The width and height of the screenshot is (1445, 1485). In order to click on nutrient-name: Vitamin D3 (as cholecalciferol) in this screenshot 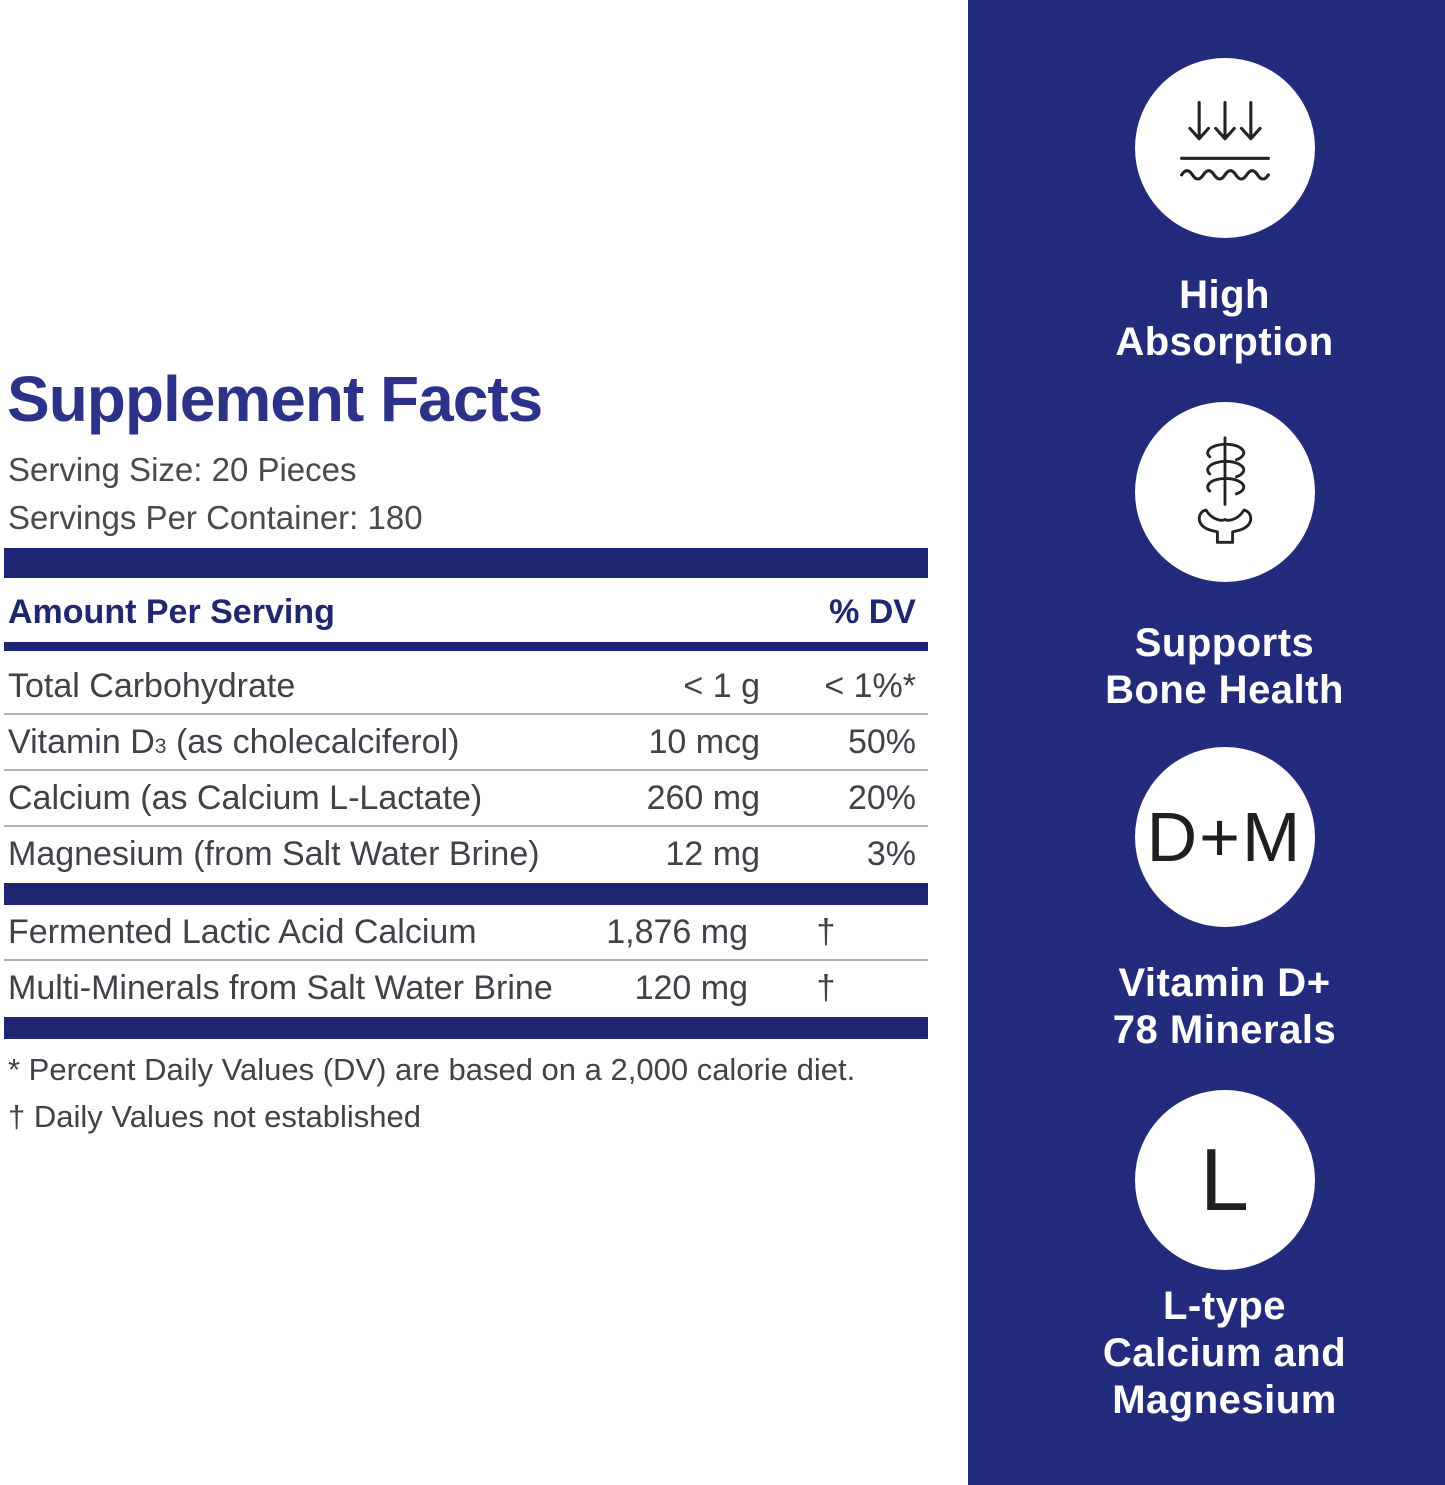, I will do `click(234, 741)`.